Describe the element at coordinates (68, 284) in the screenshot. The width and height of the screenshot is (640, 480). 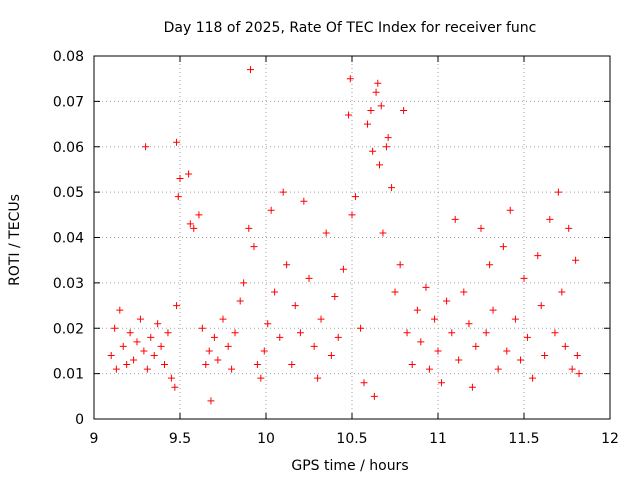
I see `y-tick-label: 0.03` at that location.